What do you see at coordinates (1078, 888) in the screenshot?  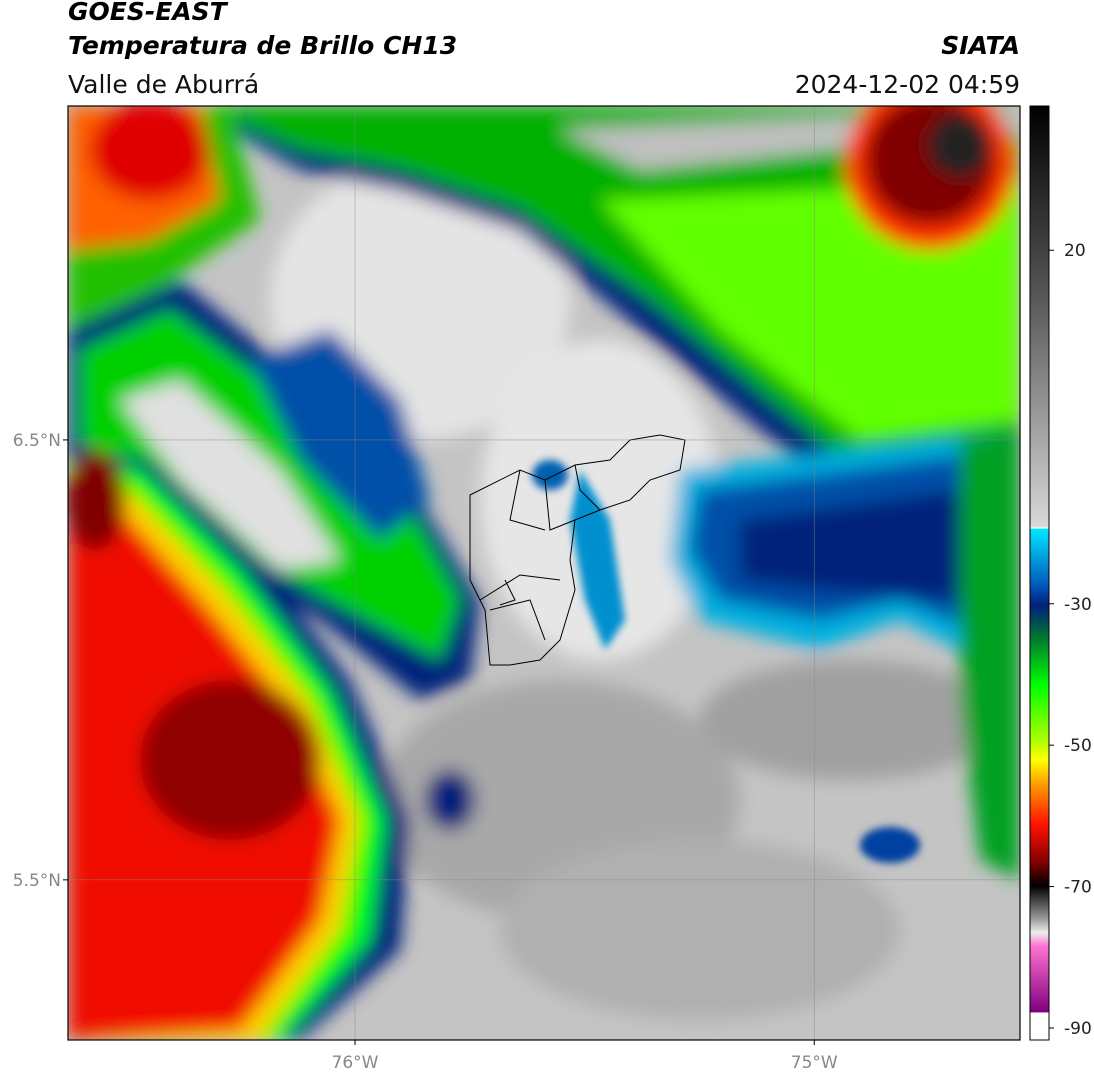 I see `colorbar-label: -70` at bounding box center [1078, 888].